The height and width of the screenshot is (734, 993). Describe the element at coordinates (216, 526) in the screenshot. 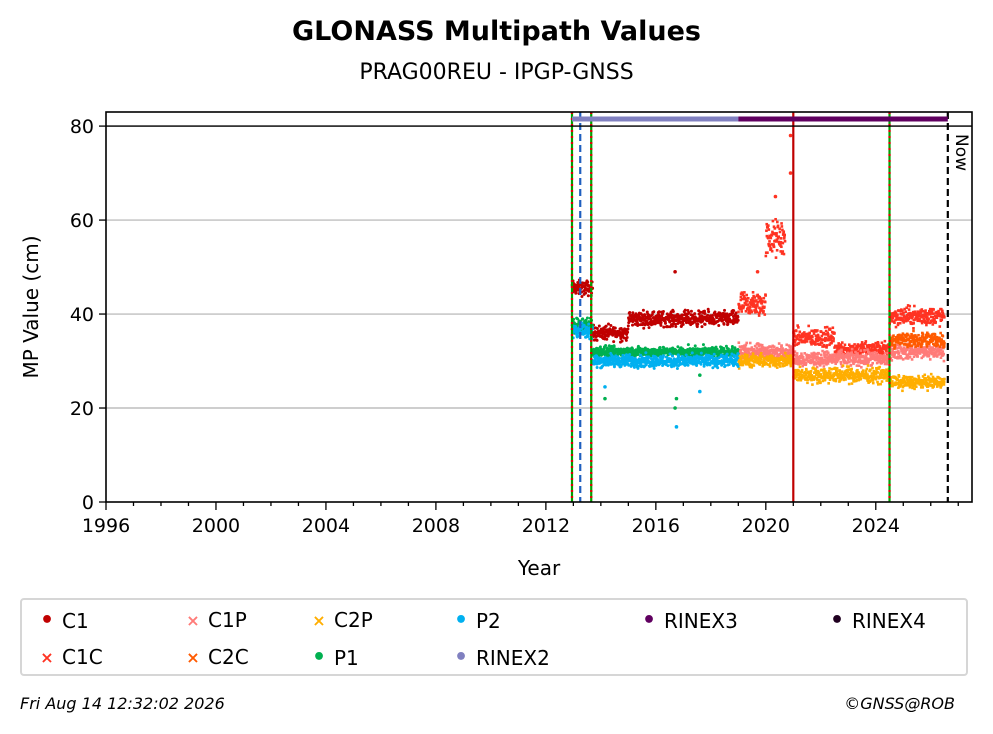

I see `x-tick-label: 2000` at that location.